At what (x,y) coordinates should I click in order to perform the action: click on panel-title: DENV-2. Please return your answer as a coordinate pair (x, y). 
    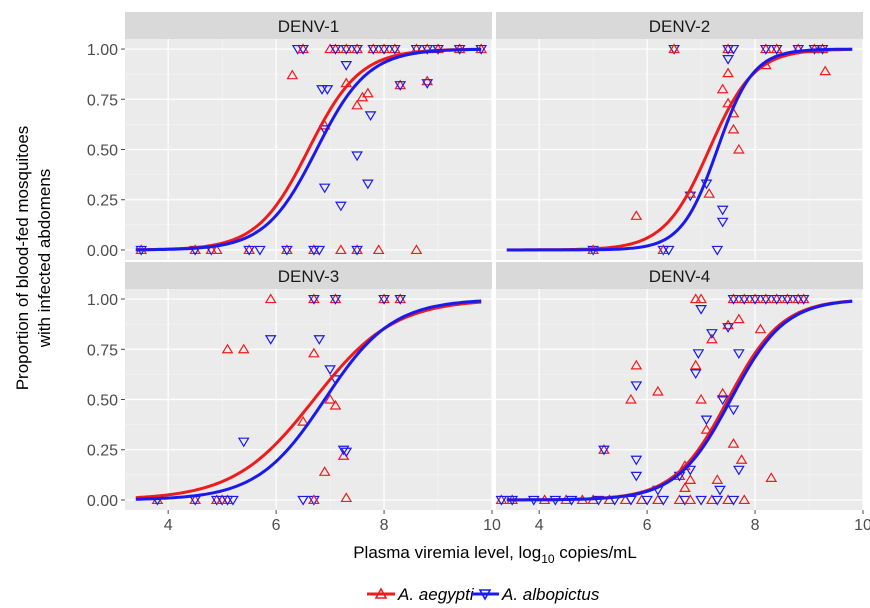
    Looking at the image, I should click on (679, 26).